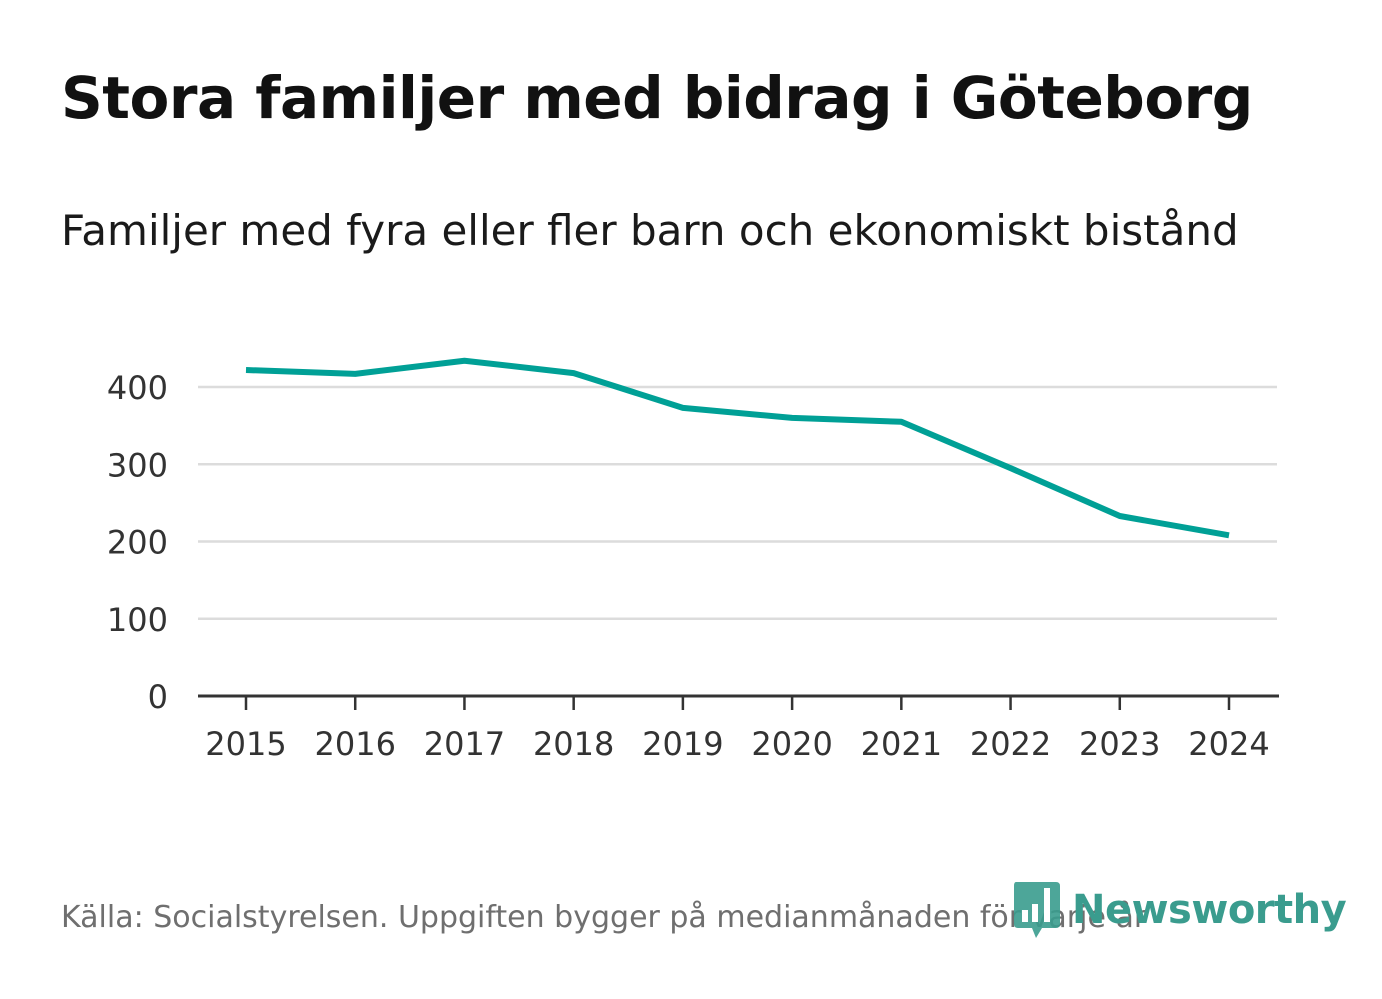  I want to click on logo-text: Newsworthy, so click(1209, 910).